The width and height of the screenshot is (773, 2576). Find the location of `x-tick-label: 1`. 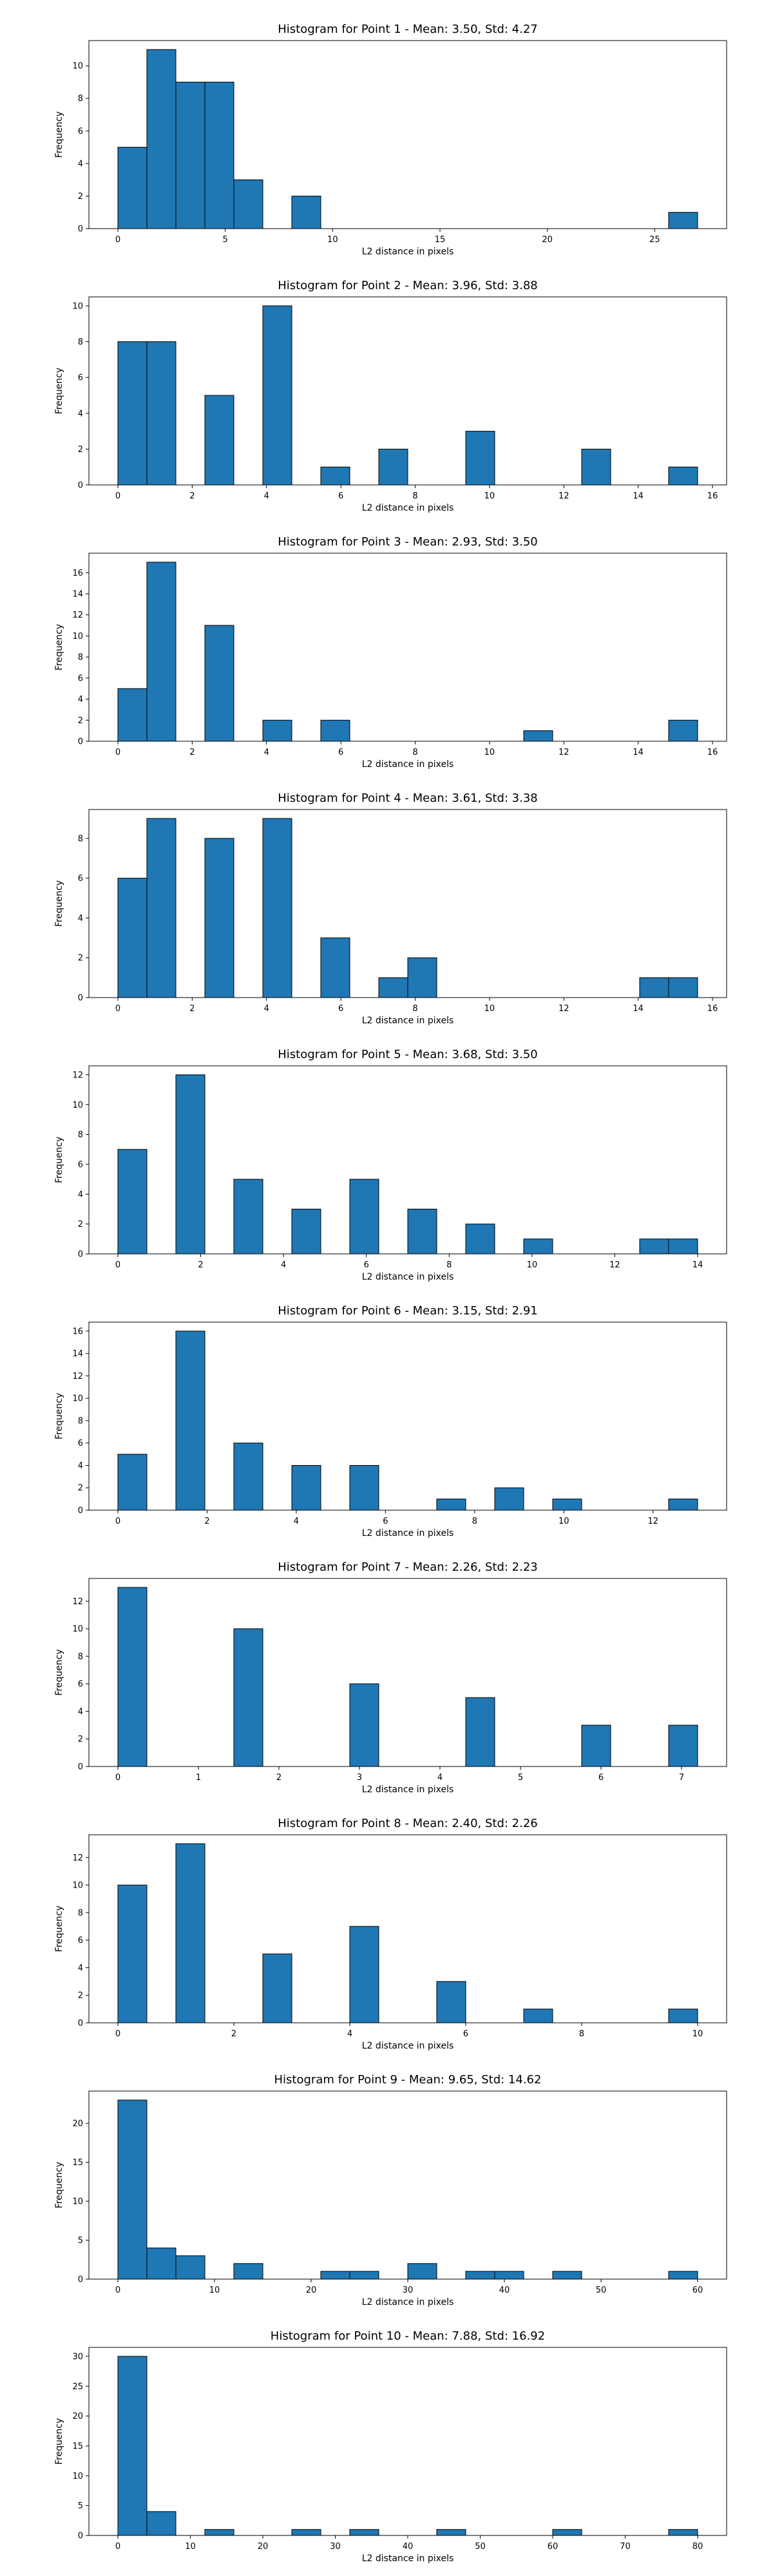

x-tick-label: 1 is located at coordinates (199, 1778).